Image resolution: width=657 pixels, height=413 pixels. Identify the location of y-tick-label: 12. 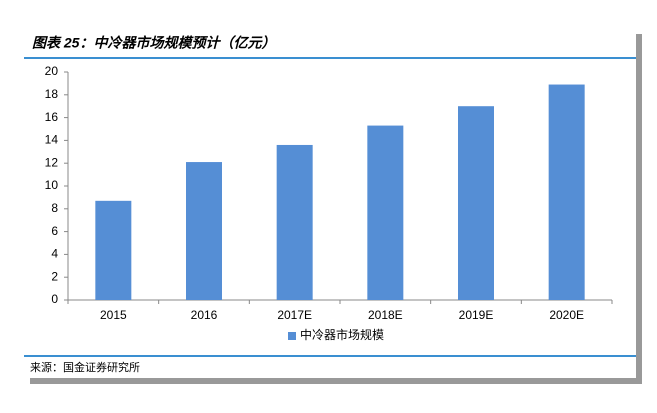
(52, 162).